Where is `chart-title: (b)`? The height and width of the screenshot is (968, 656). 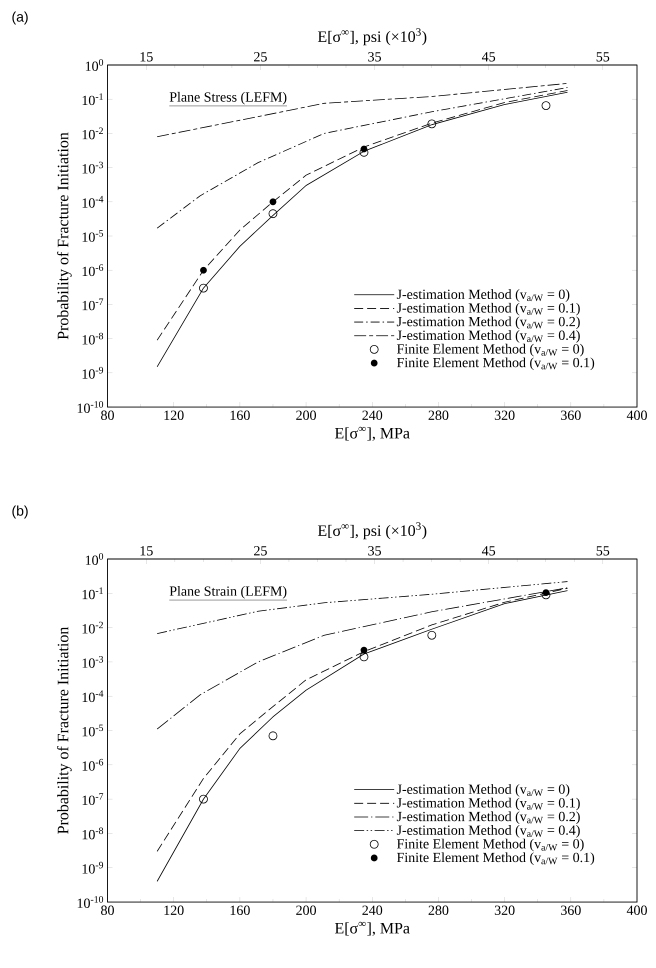
chart-title: (b) is located at coordinates (20, 512).